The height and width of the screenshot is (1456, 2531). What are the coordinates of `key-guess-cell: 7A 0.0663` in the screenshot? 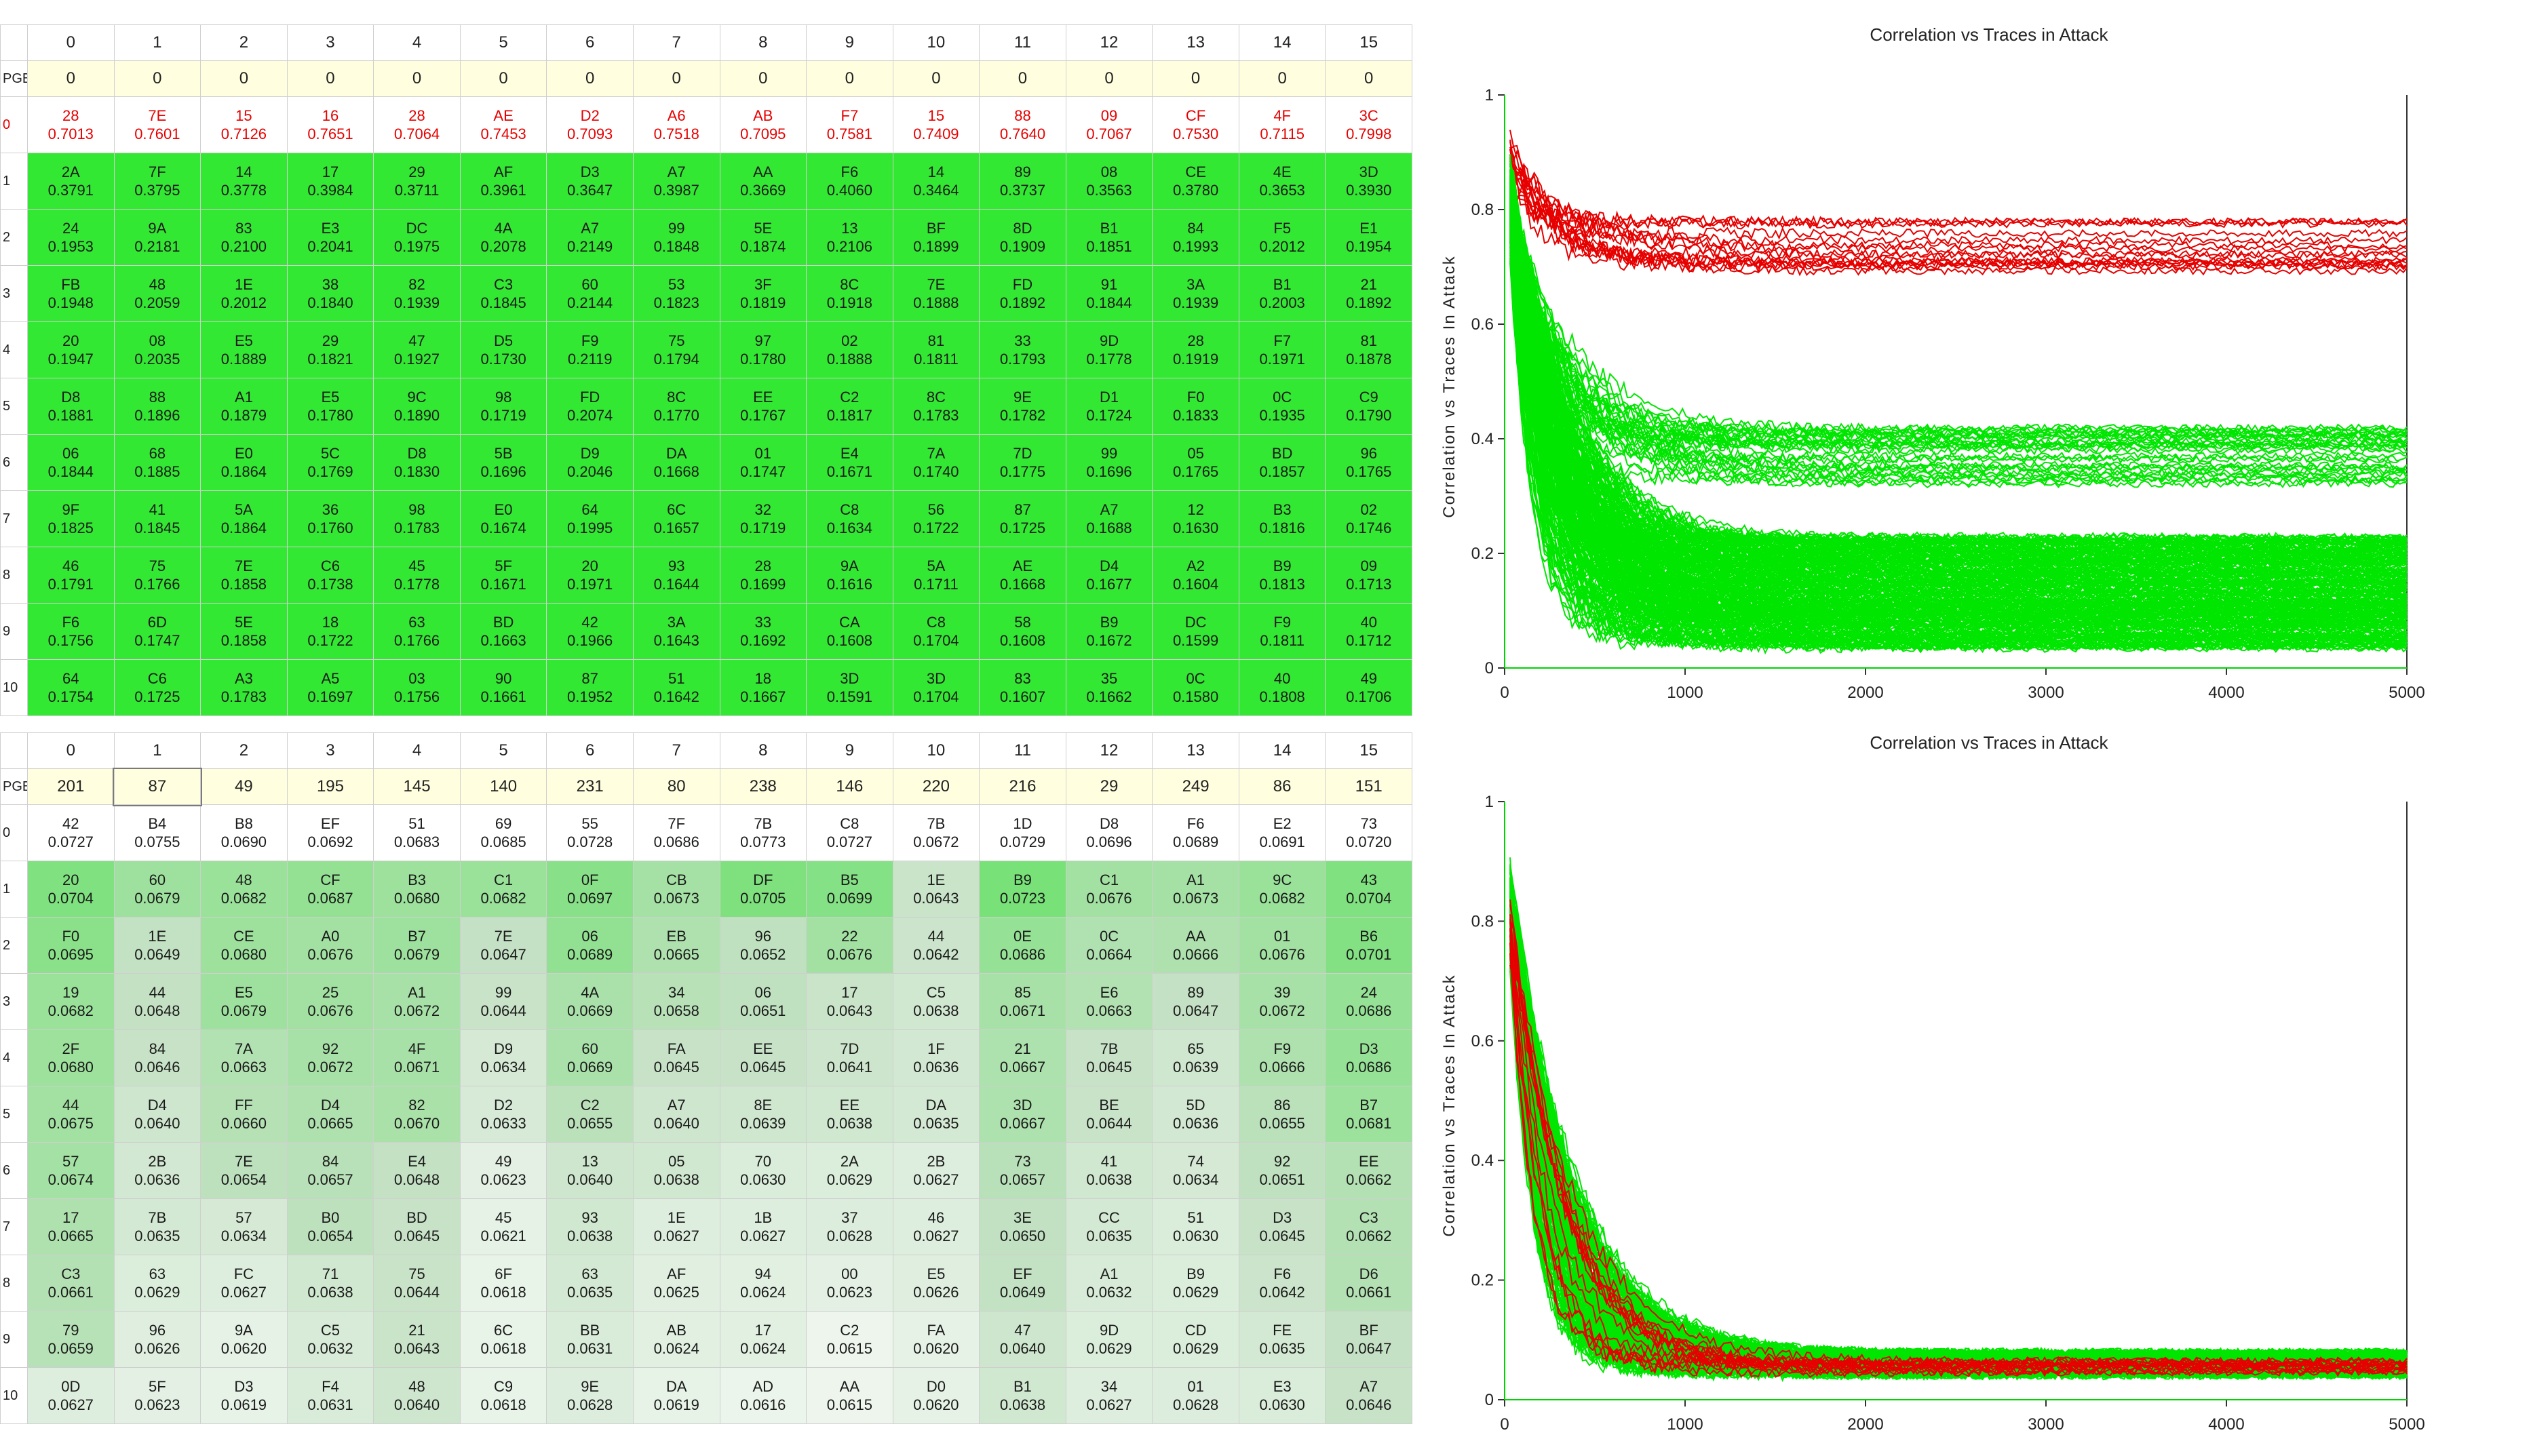 It's located at (244, 1057).